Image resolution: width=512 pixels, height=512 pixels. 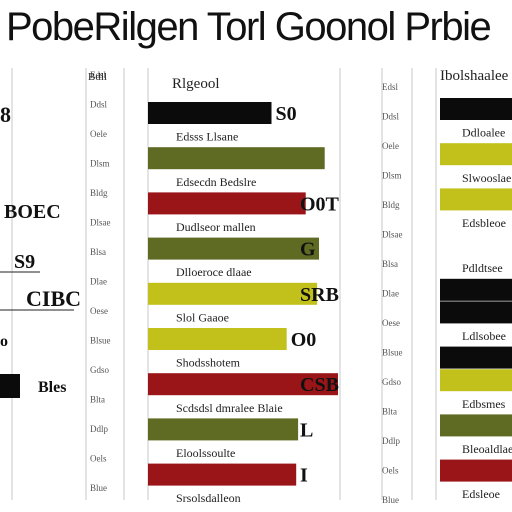 What do you see at coordinates (98, 134) in the screenshot?
I see `tick-label-a-2: Oele` at bounding box center [98, 134].